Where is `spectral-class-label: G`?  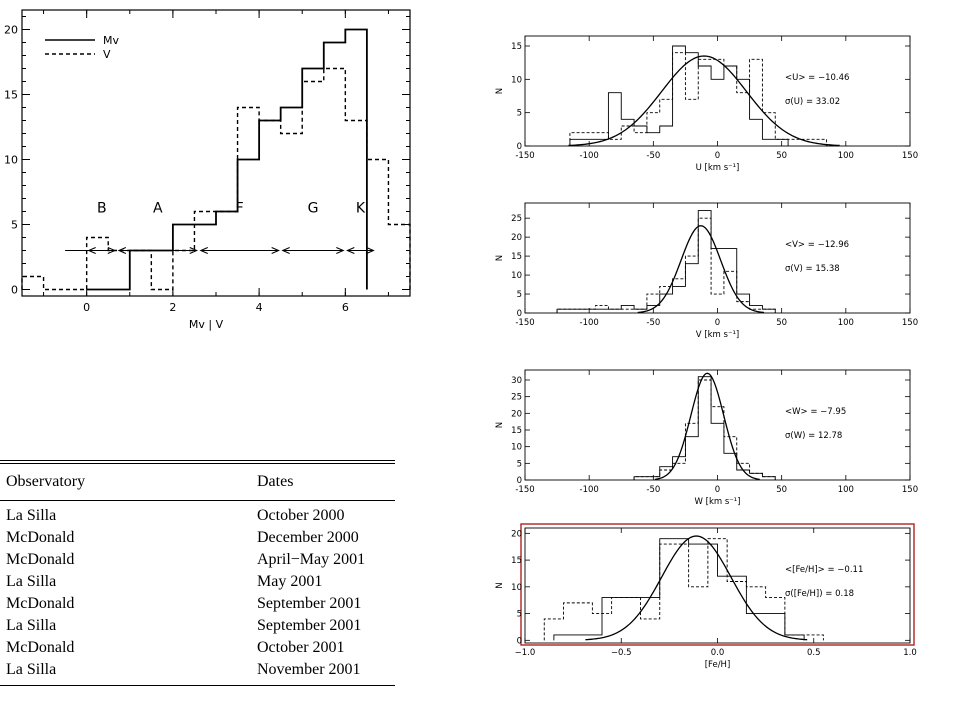
spectral-class-label: G is located at coordinates (313, 209).